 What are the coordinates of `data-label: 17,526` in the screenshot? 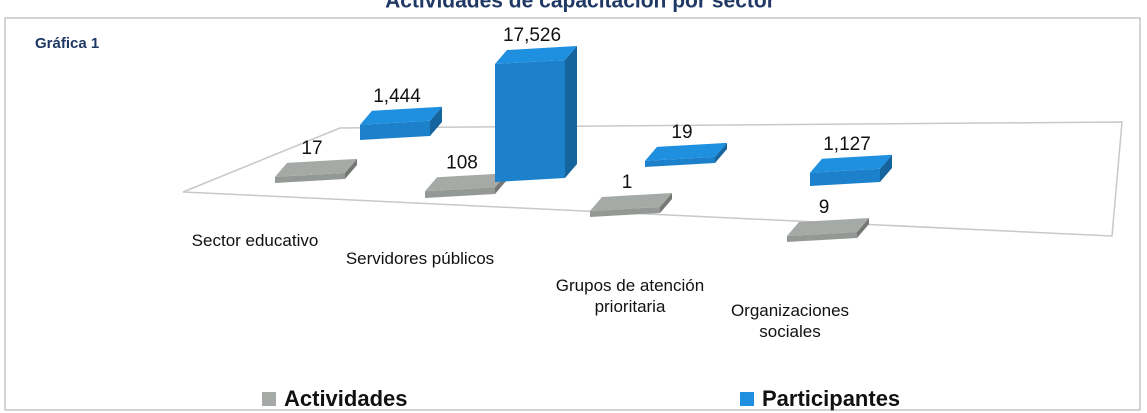 It's located at (532, 35).